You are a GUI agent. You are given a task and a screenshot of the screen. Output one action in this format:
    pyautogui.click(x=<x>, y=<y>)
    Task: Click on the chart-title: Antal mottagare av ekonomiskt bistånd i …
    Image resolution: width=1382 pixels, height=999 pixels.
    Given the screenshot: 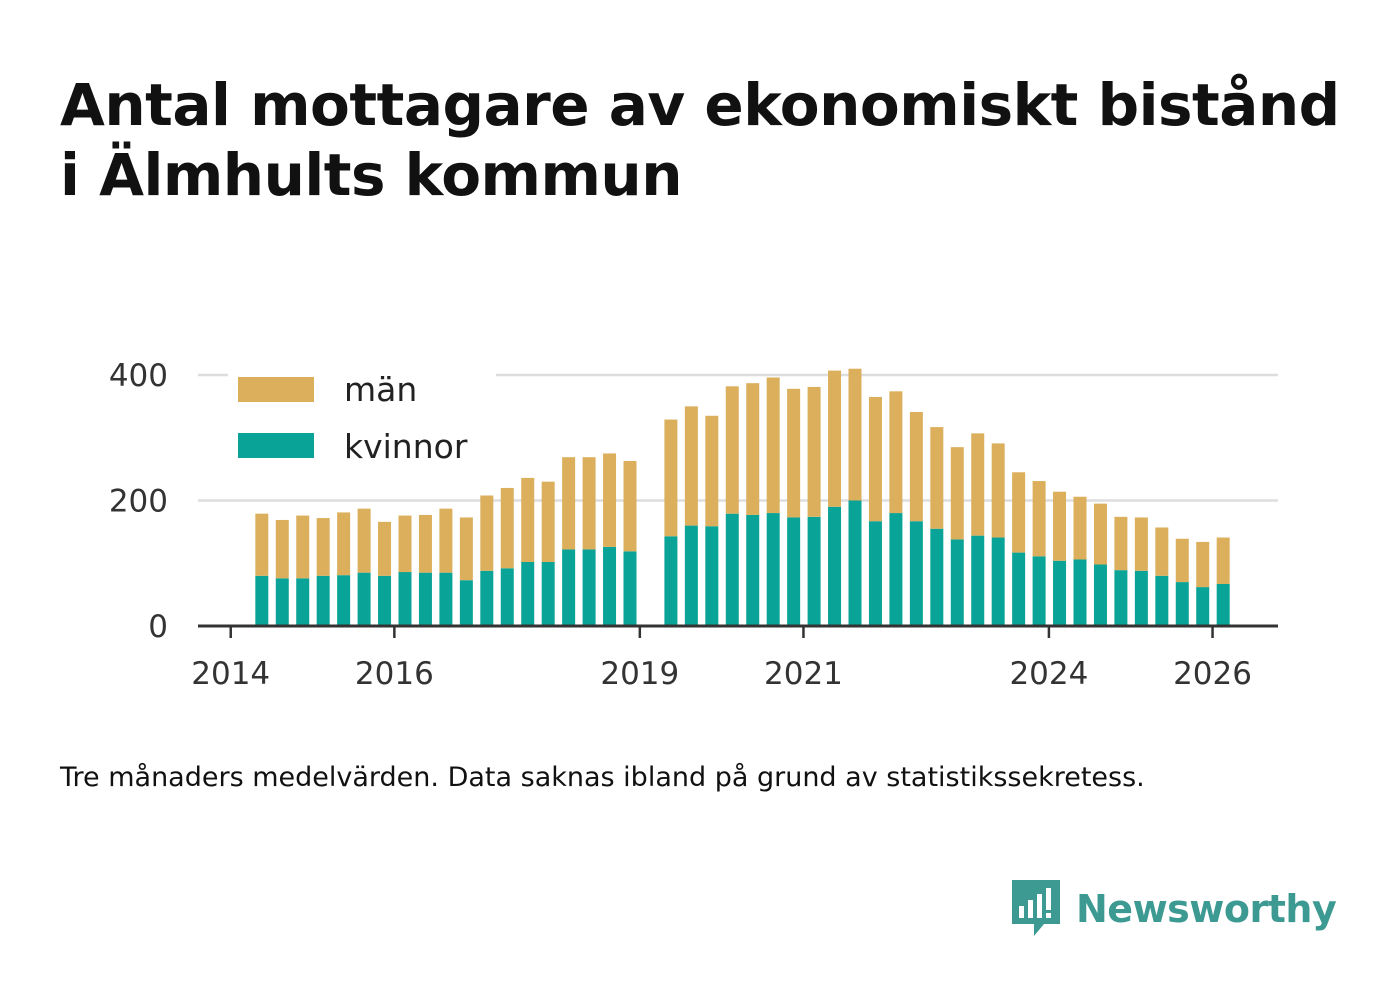 What is the action you would take?
    pyautogui.click(x=700, y=140)
    